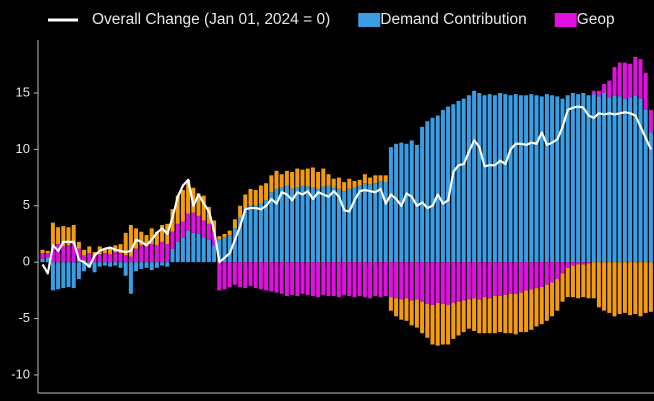  I want to click on legend-label: Demand Contribution, so click(453, 19).